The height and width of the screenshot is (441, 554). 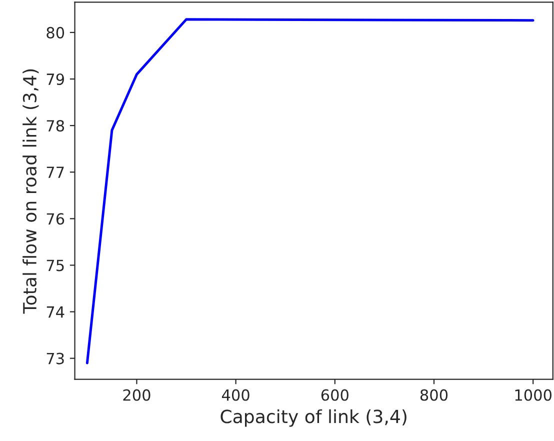 I want to click on x-axis-title: Capacity of link (3,4), so click(x=313, y=418).